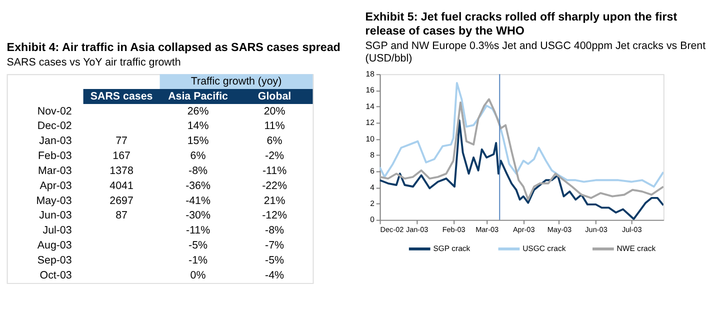 This screenshot has width=711, height=328. I want to click on category-label: Jan-03, so click(55, 141).